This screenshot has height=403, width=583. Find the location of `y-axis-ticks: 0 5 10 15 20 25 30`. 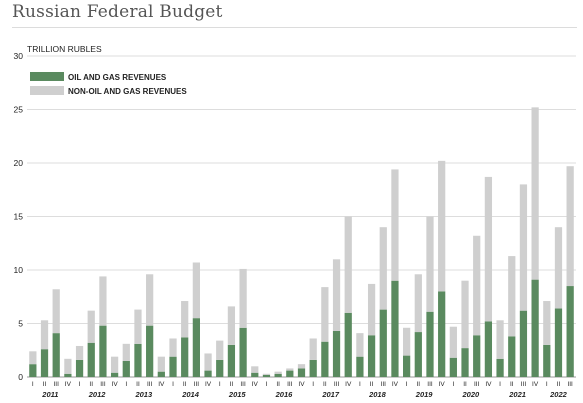

y-axis-ticks: 0 5 10 15 20 25 30 is located at coordinates (19, 216).